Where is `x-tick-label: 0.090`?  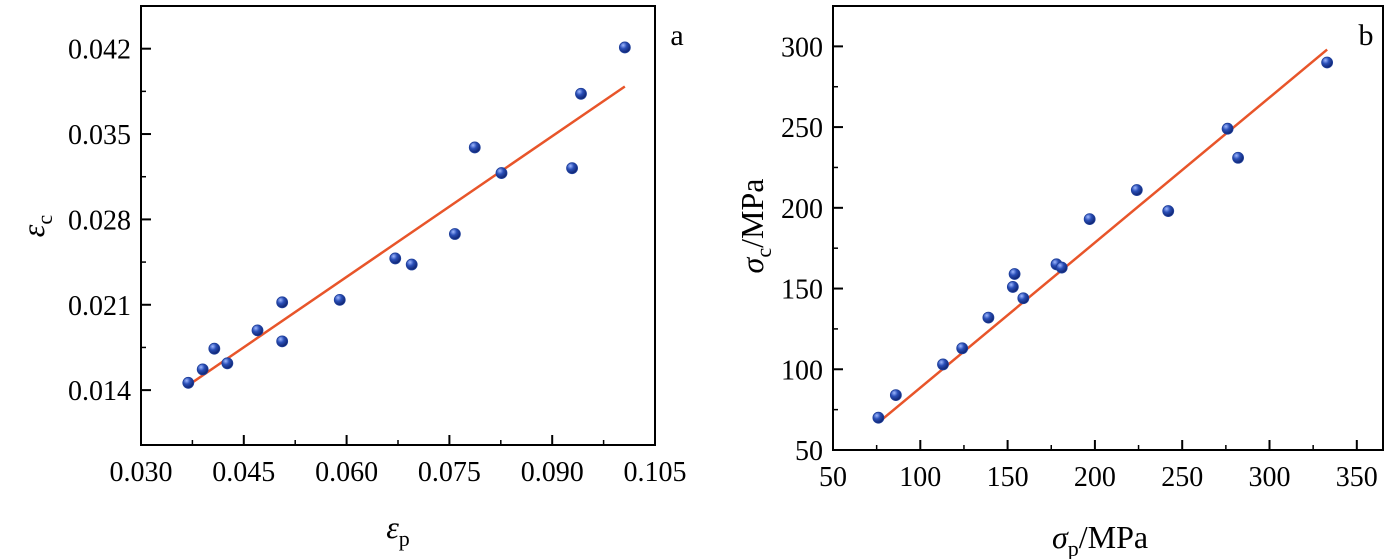 x-tick-label: 0.090 is located at coordinates (552, 472).